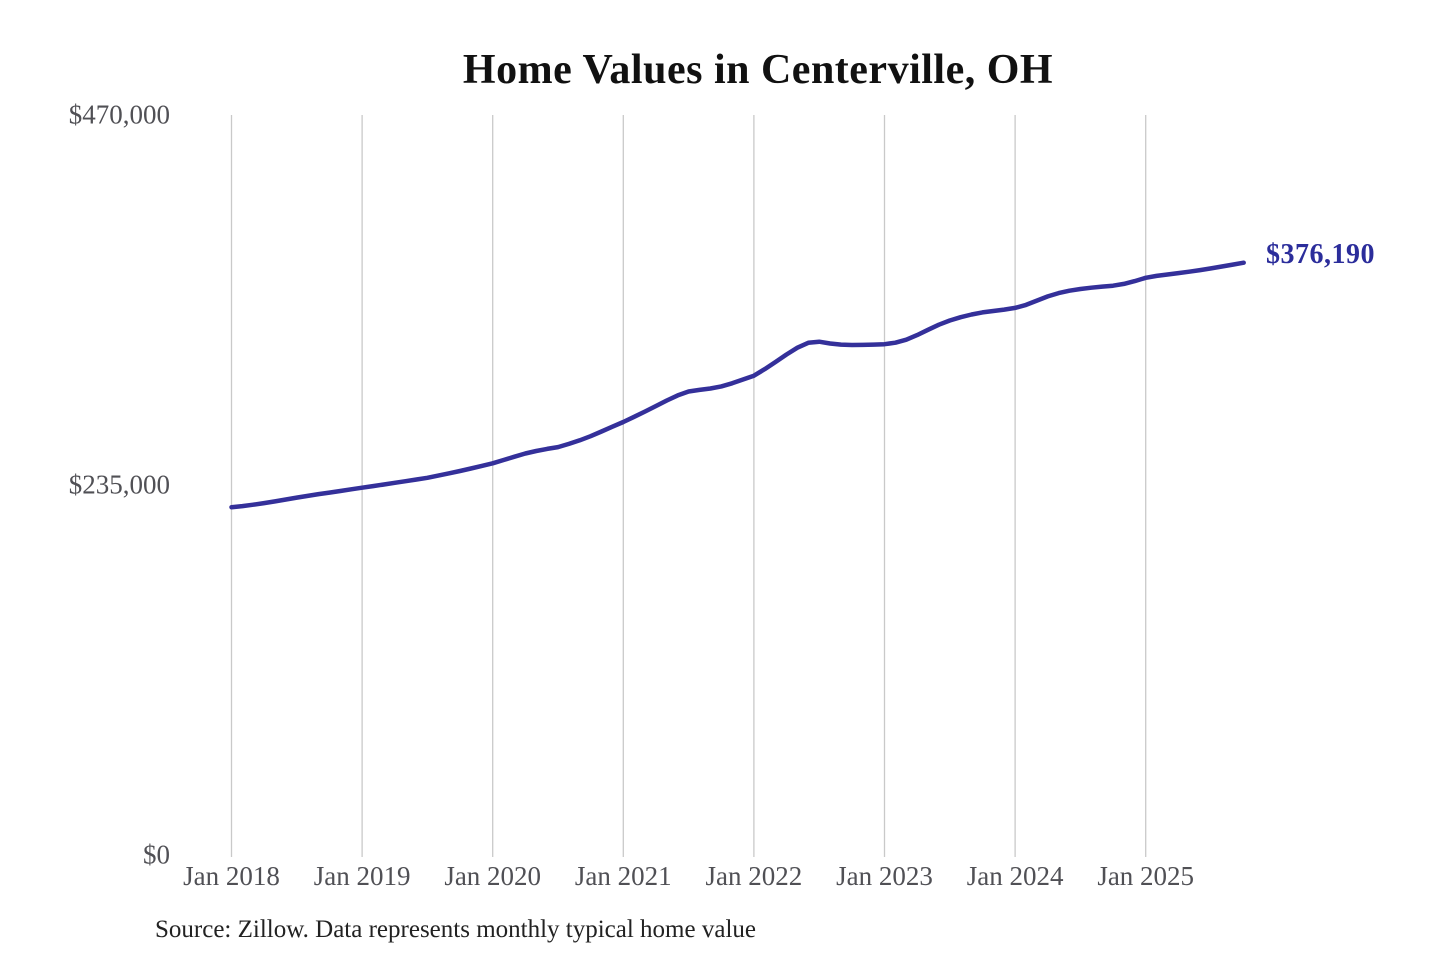 This screenshot has width=1440, height=960. I want to click on x-tick-label: Jan 2019, so click(362, 876).